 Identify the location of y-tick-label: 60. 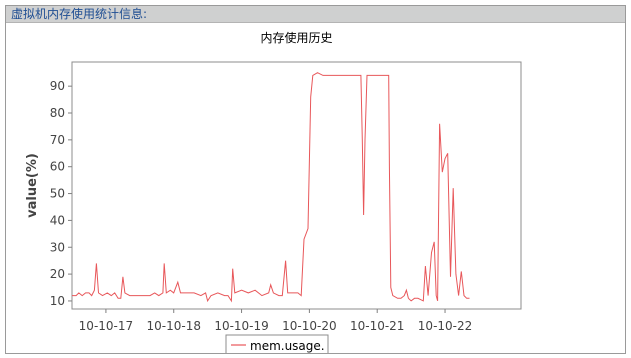
(57, 167).